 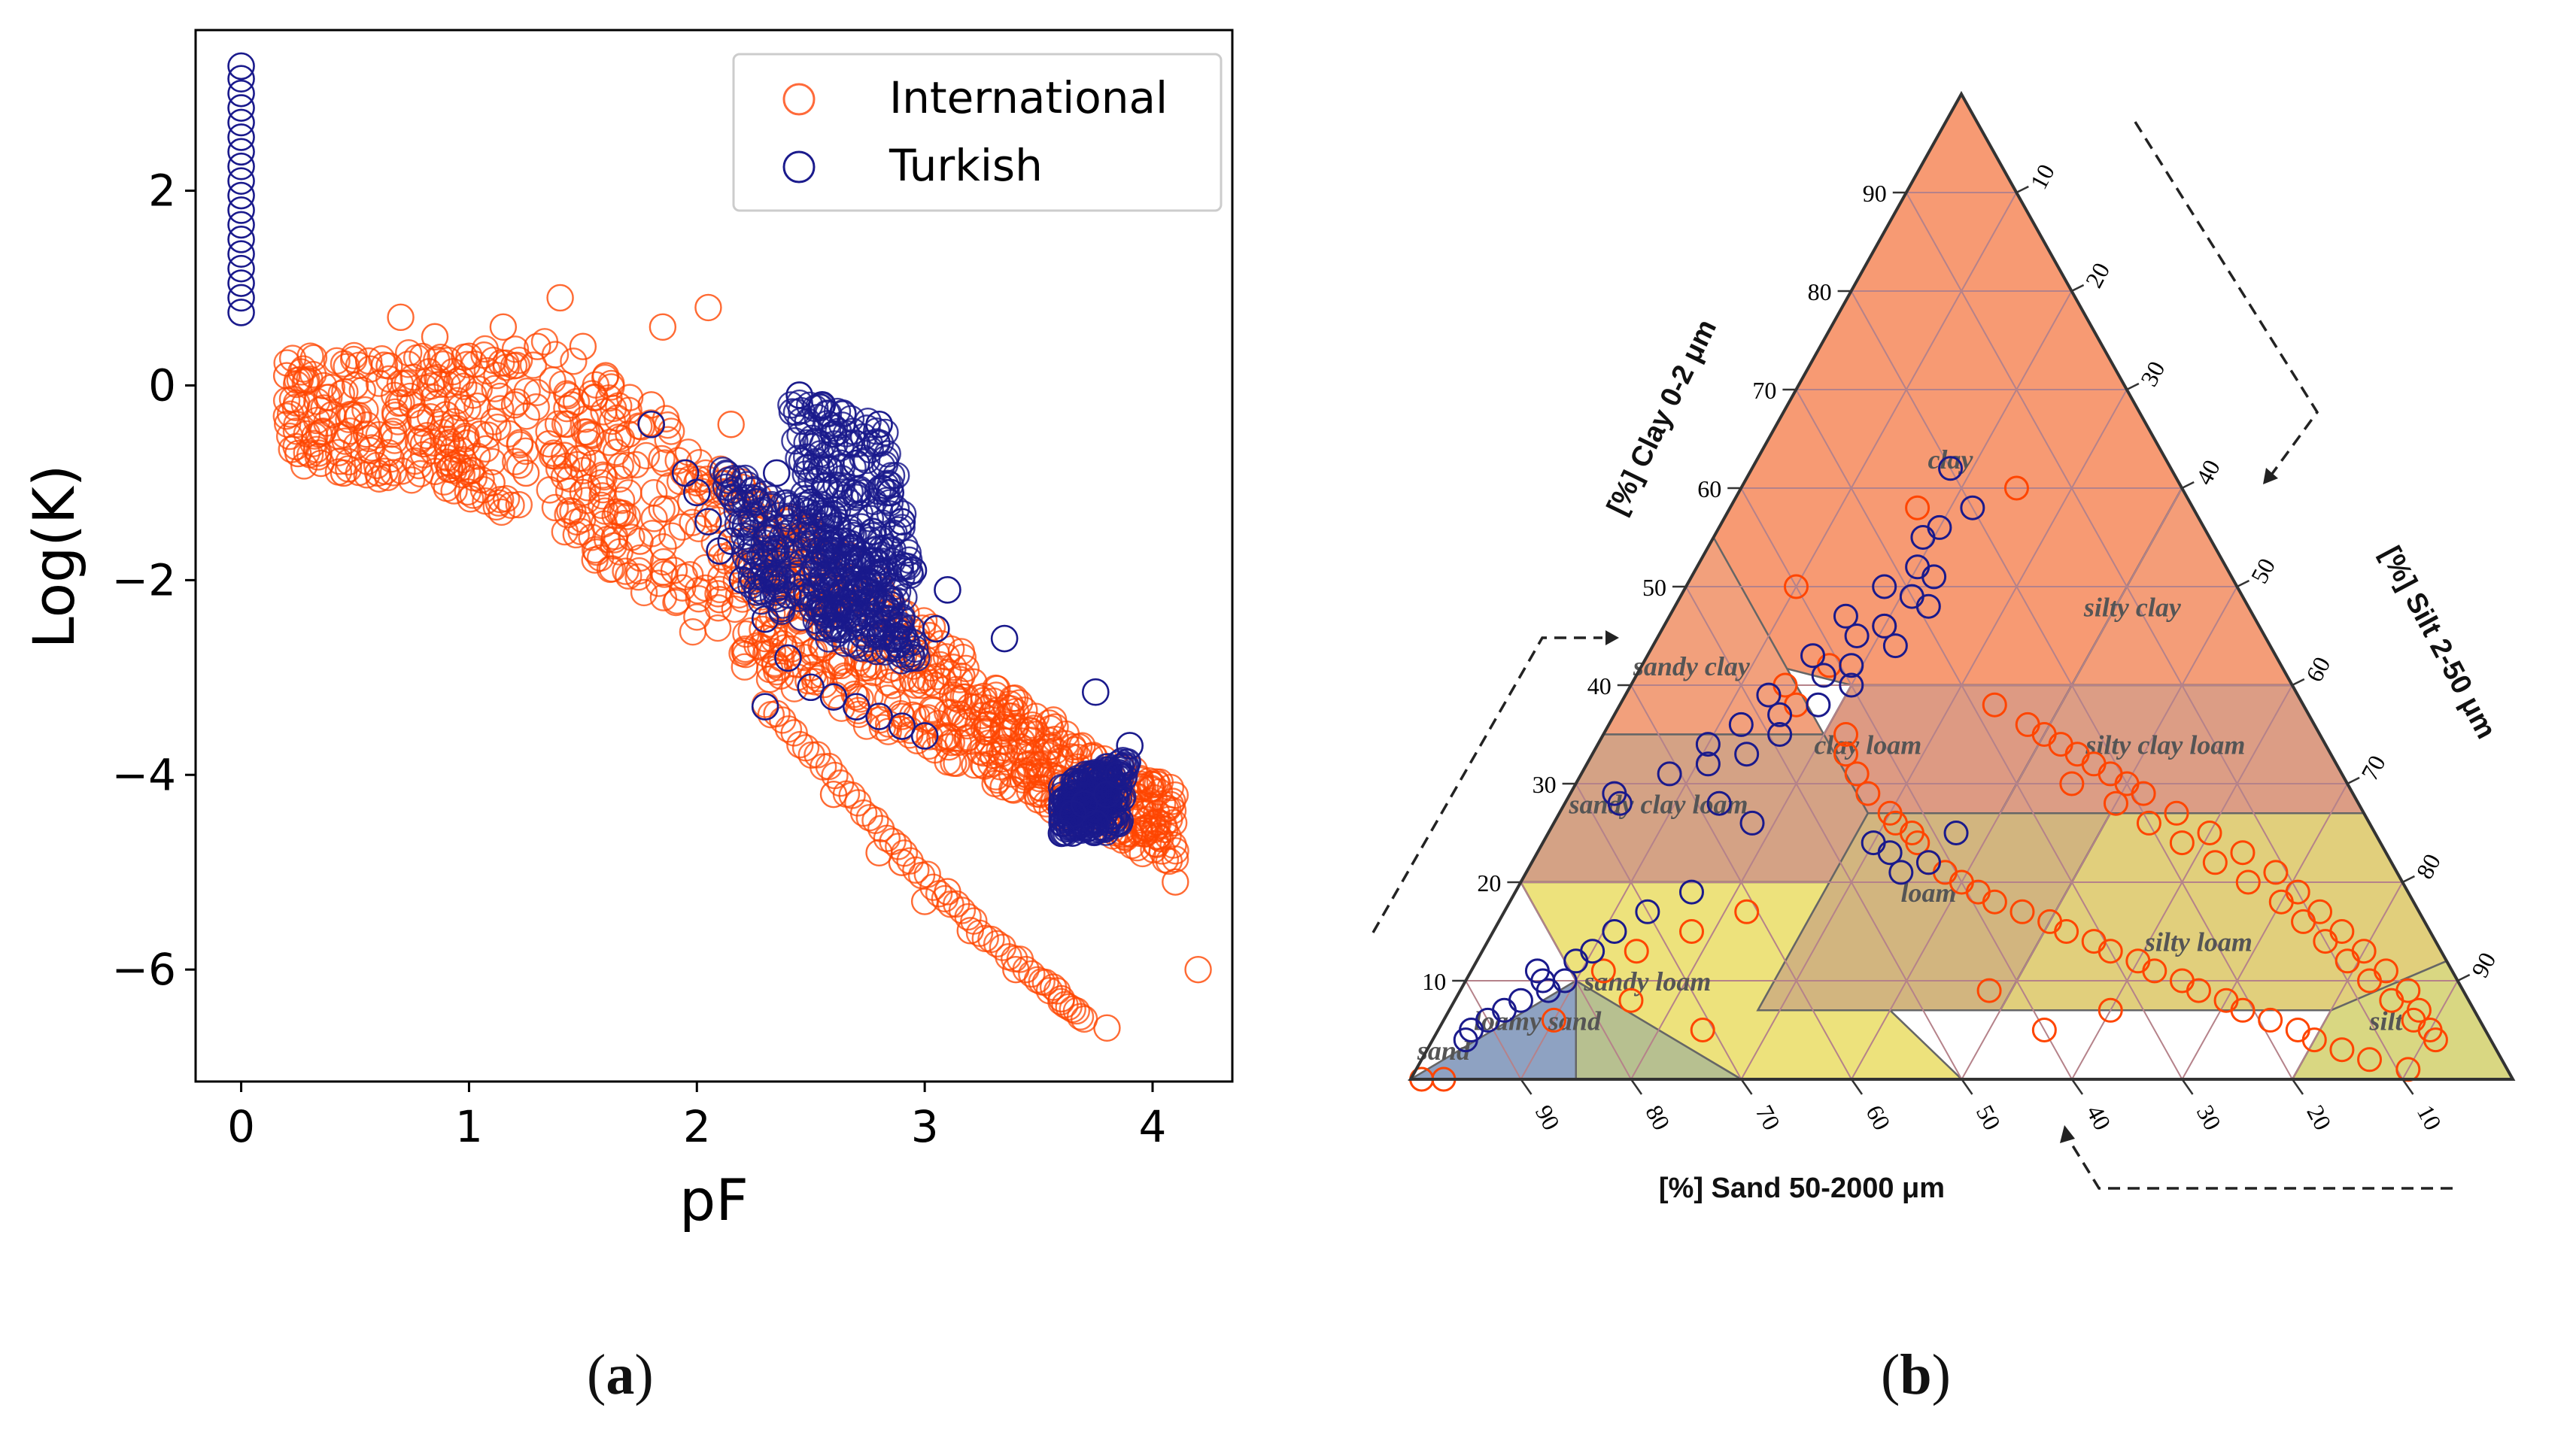 What do you see at coordinates (241, 1126) in the screenshot?
I see `x-tick-label: 0` at bounding box center [241, 1126].